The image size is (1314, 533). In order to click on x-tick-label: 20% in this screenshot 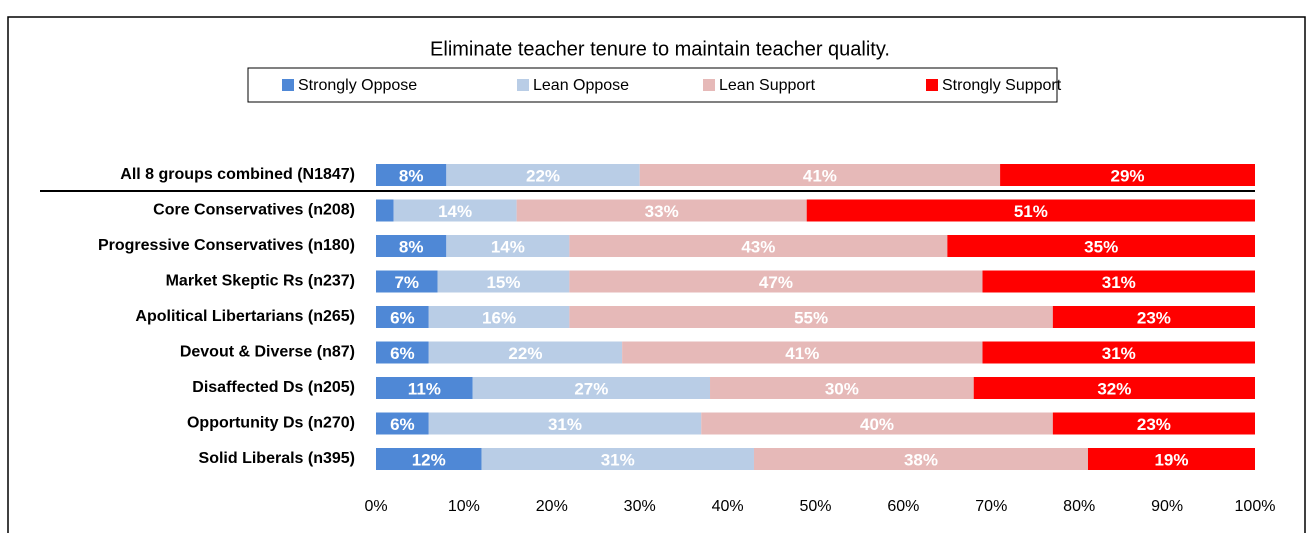, I will do `click(552, 506)`.